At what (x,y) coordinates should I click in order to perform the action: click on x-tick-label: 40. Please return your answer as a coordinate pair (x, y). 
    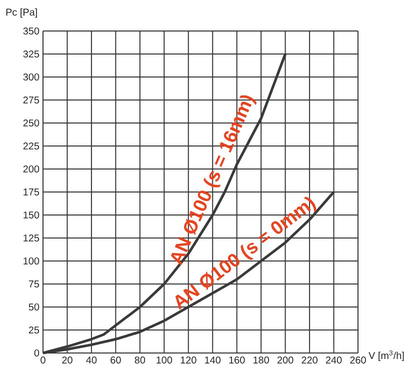
    Looking at the image, I should click on (91, 360).